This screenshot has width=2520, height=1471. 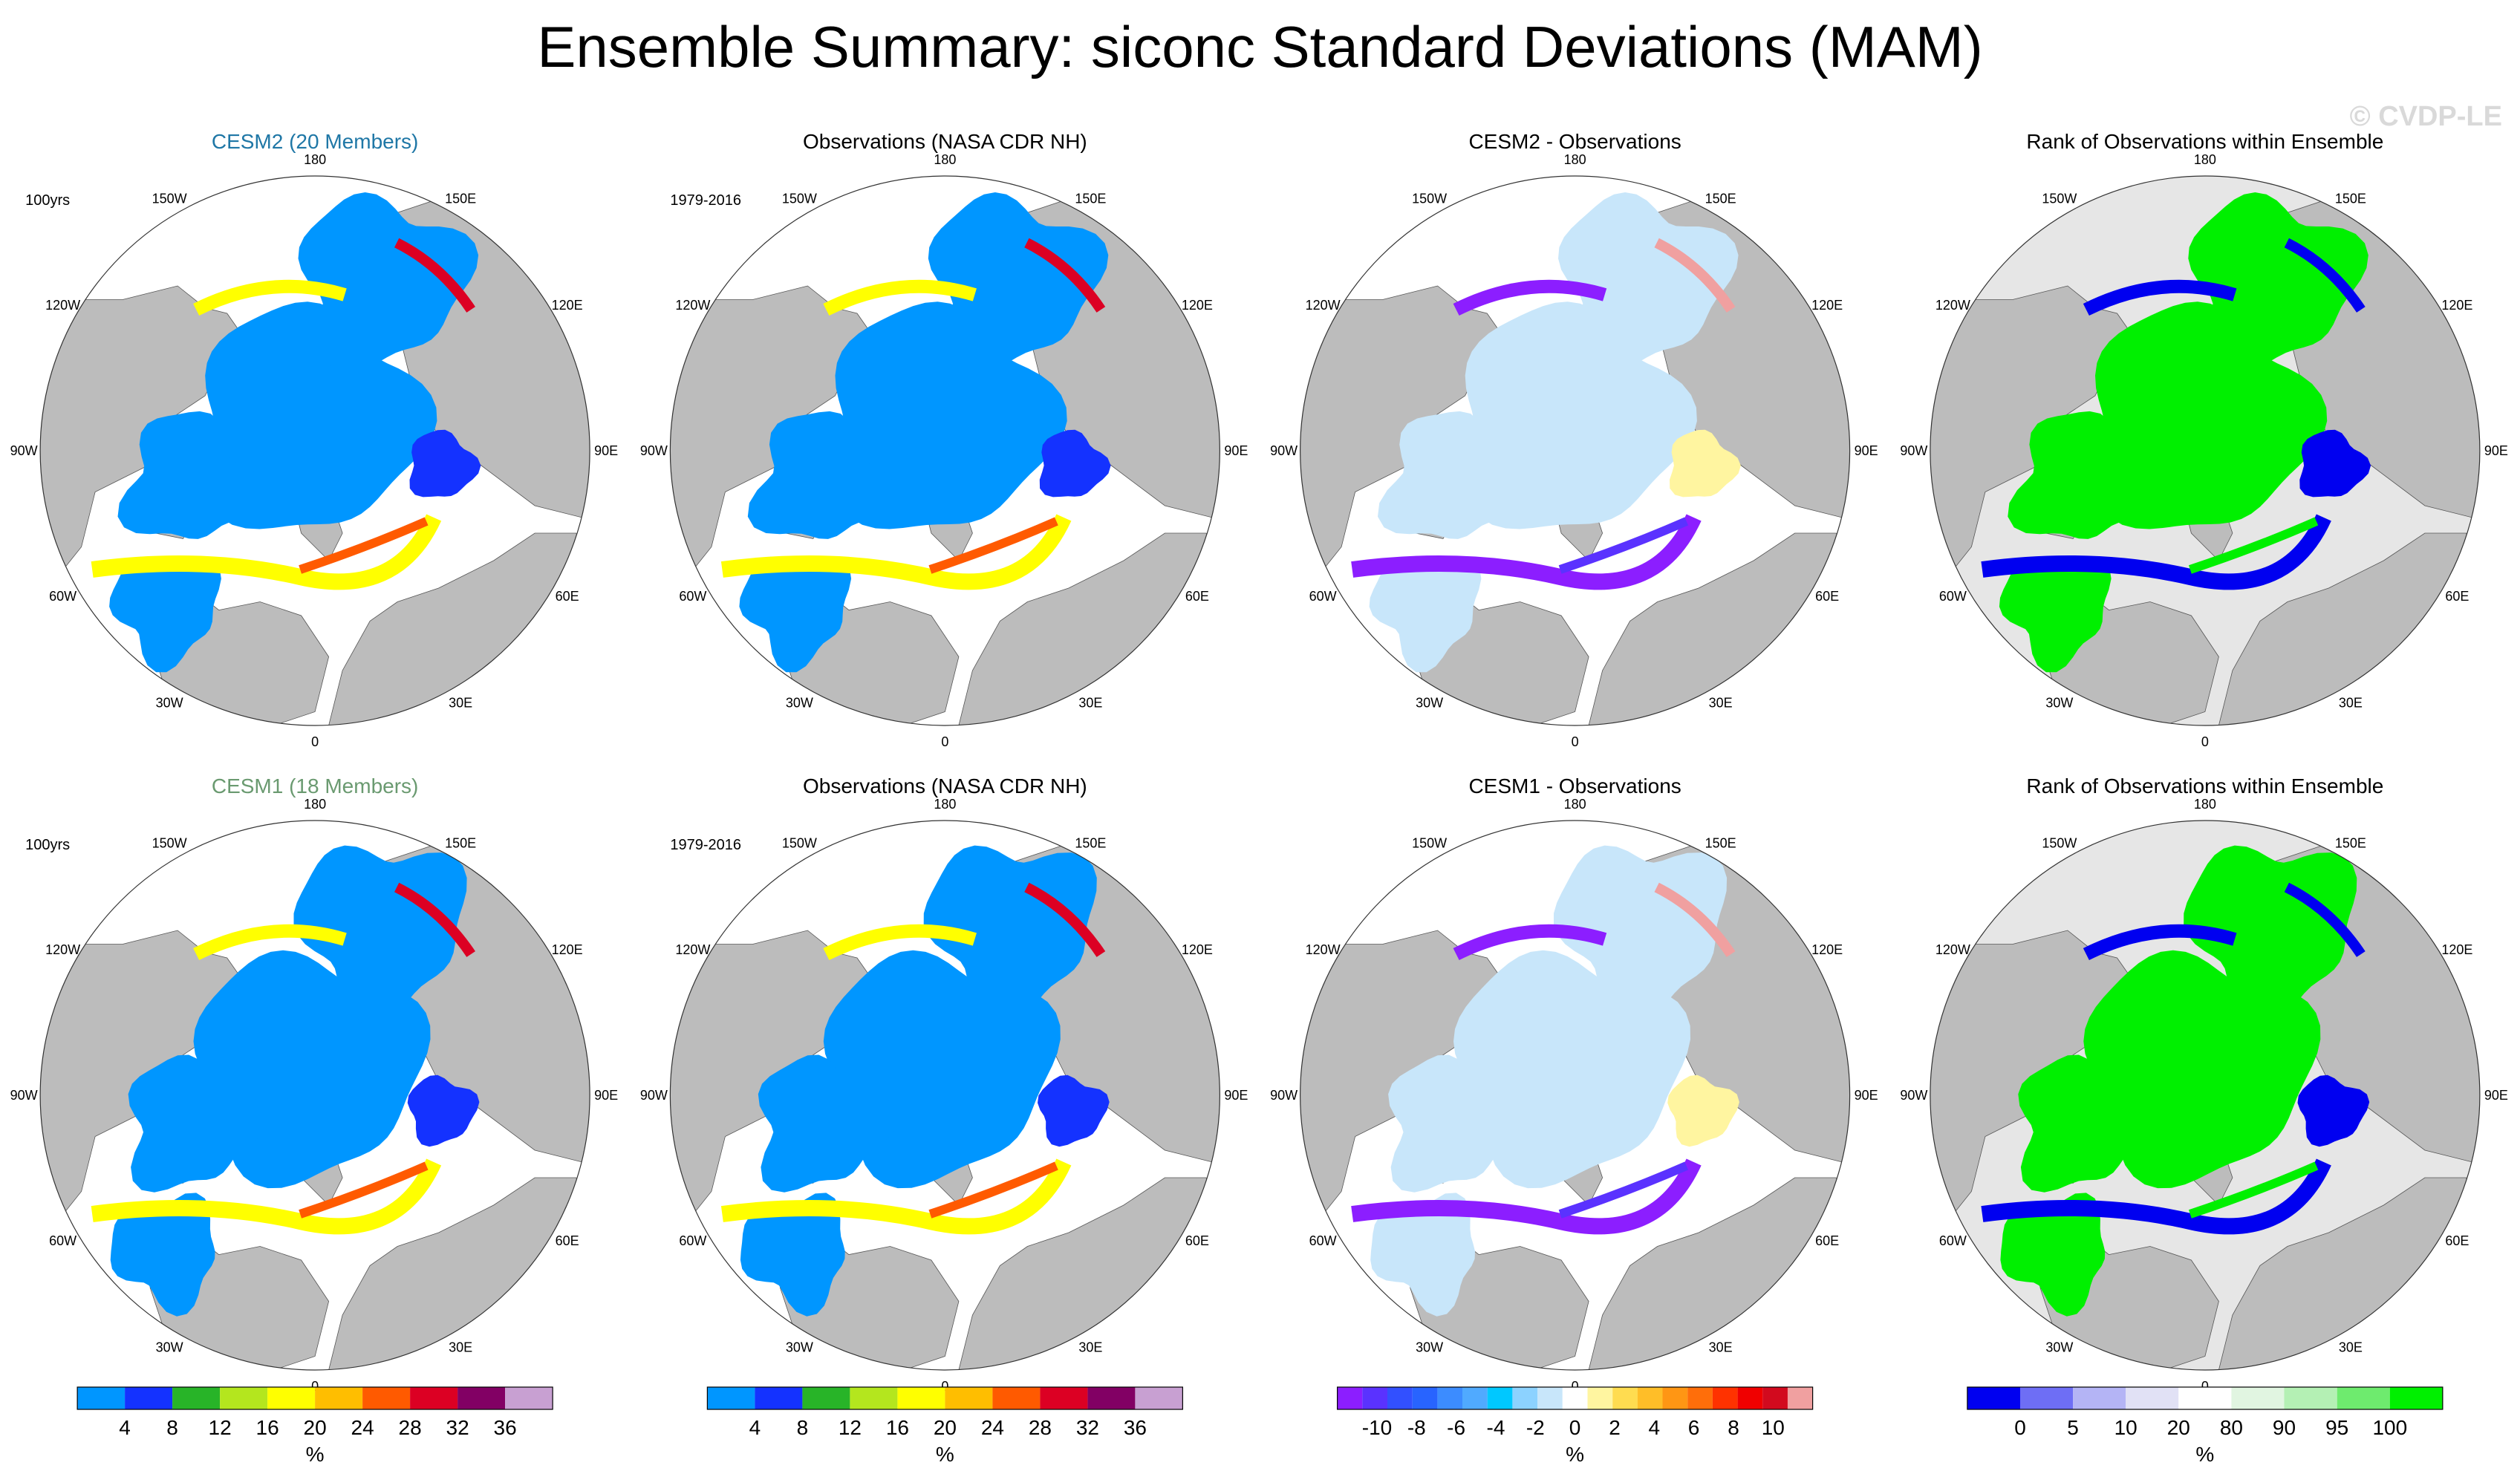 What do you see at coordinates (315, 141) in the screenshot?
I see `panel-title: CESM2 (20 Members)` at bounding box center [315, 141].